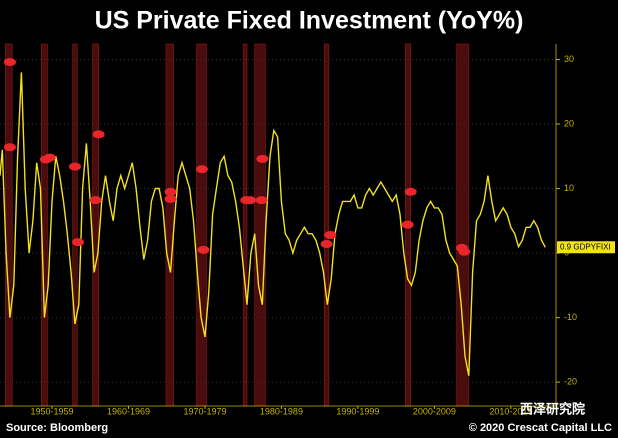  Describe the element at coordinates (569, 59) in the screenshot. I see `y-tick-label: 30` at that location.